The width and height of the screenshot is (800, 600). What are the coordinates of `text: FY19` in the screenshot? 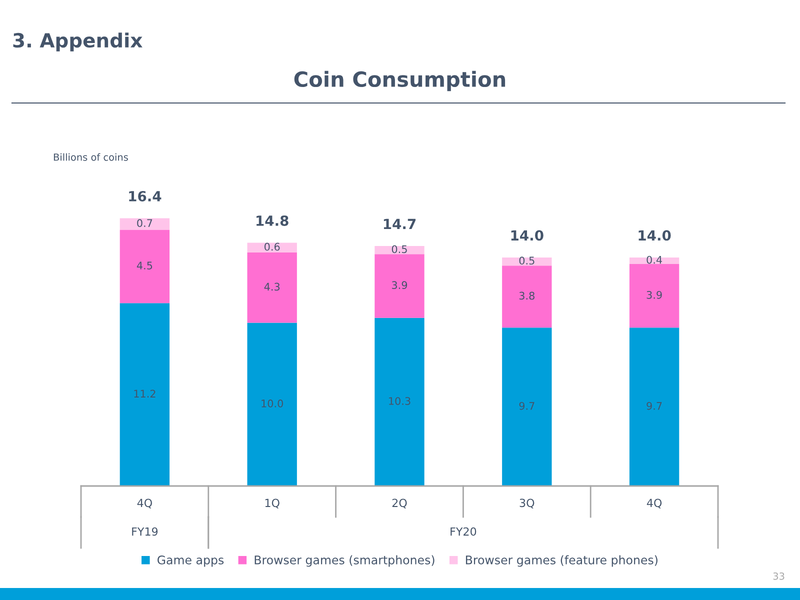 It's located at (145, 531).